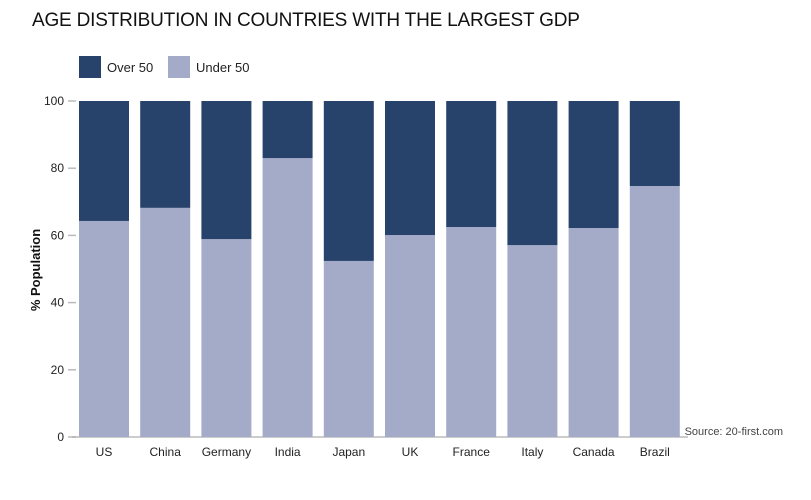 This screenshot has height=500, width=811. I want to click on y-tick-label: 0, so click(60, 437).